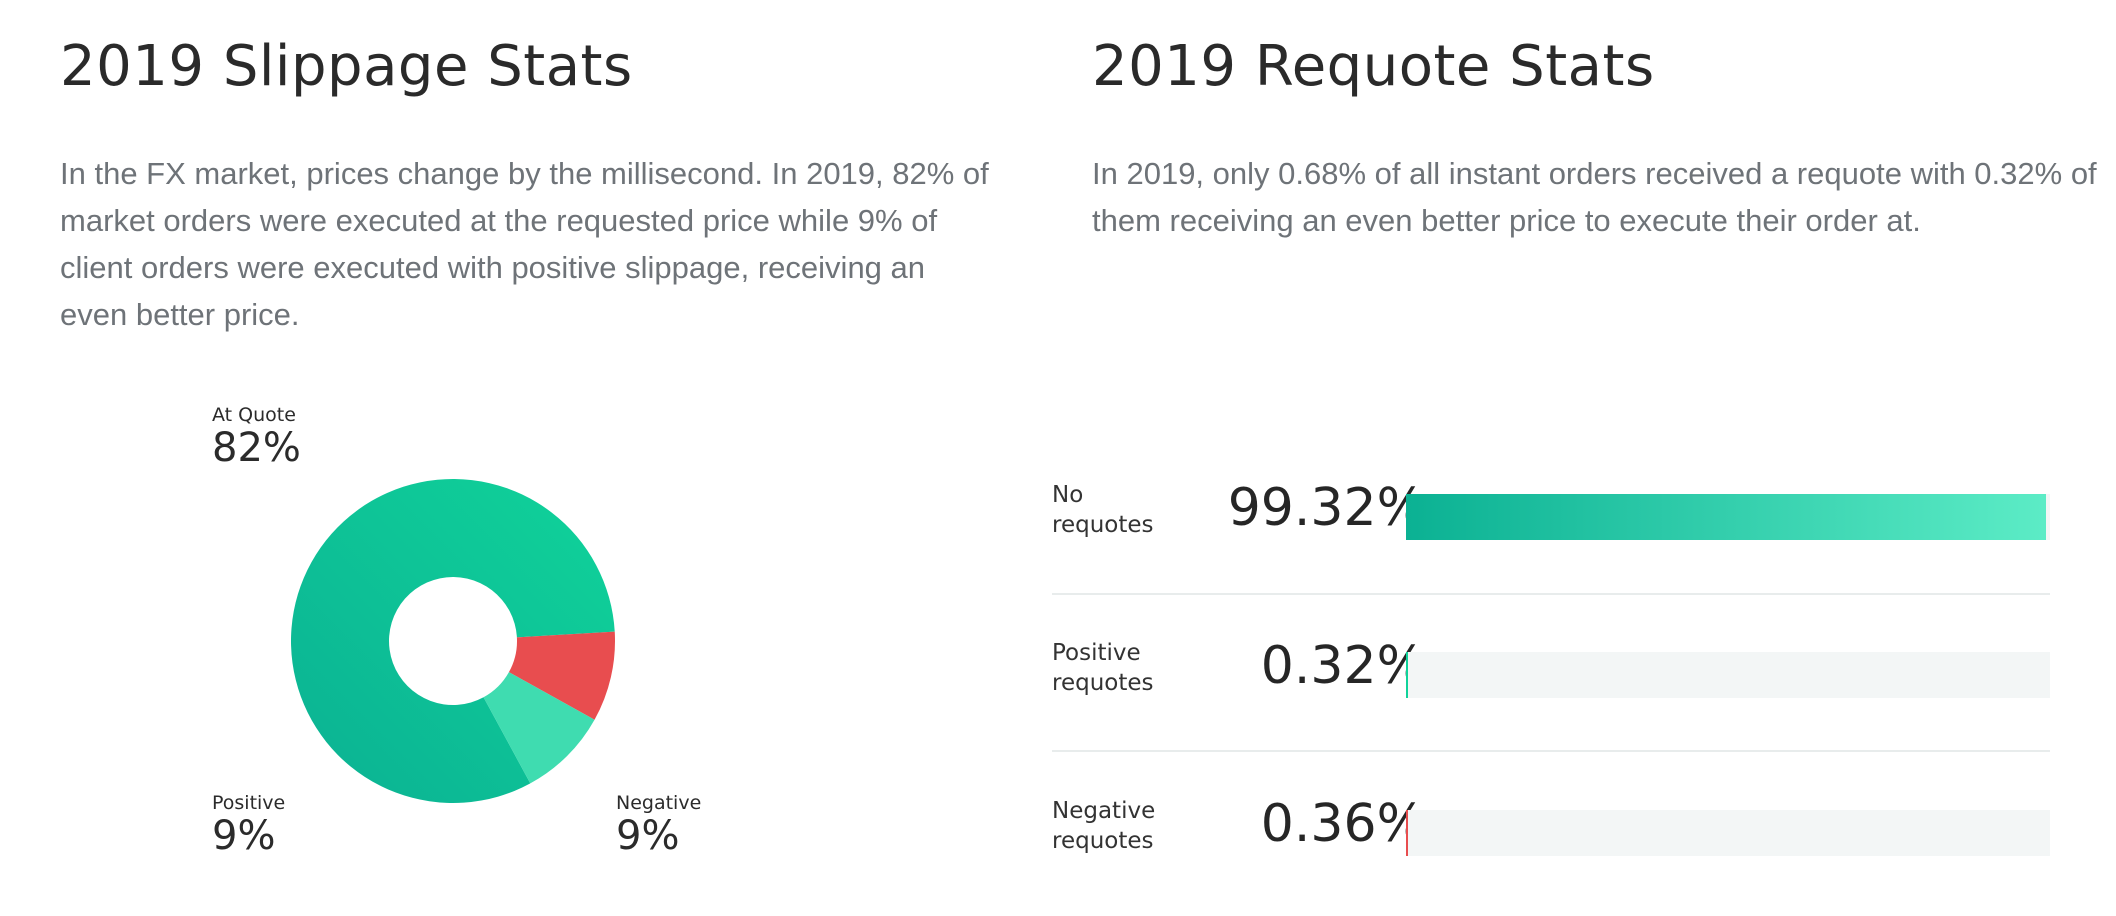  Describe the element at coordinates (1728, 675) in the screenshot. I see `bar-track-positive-requotes` at that location.